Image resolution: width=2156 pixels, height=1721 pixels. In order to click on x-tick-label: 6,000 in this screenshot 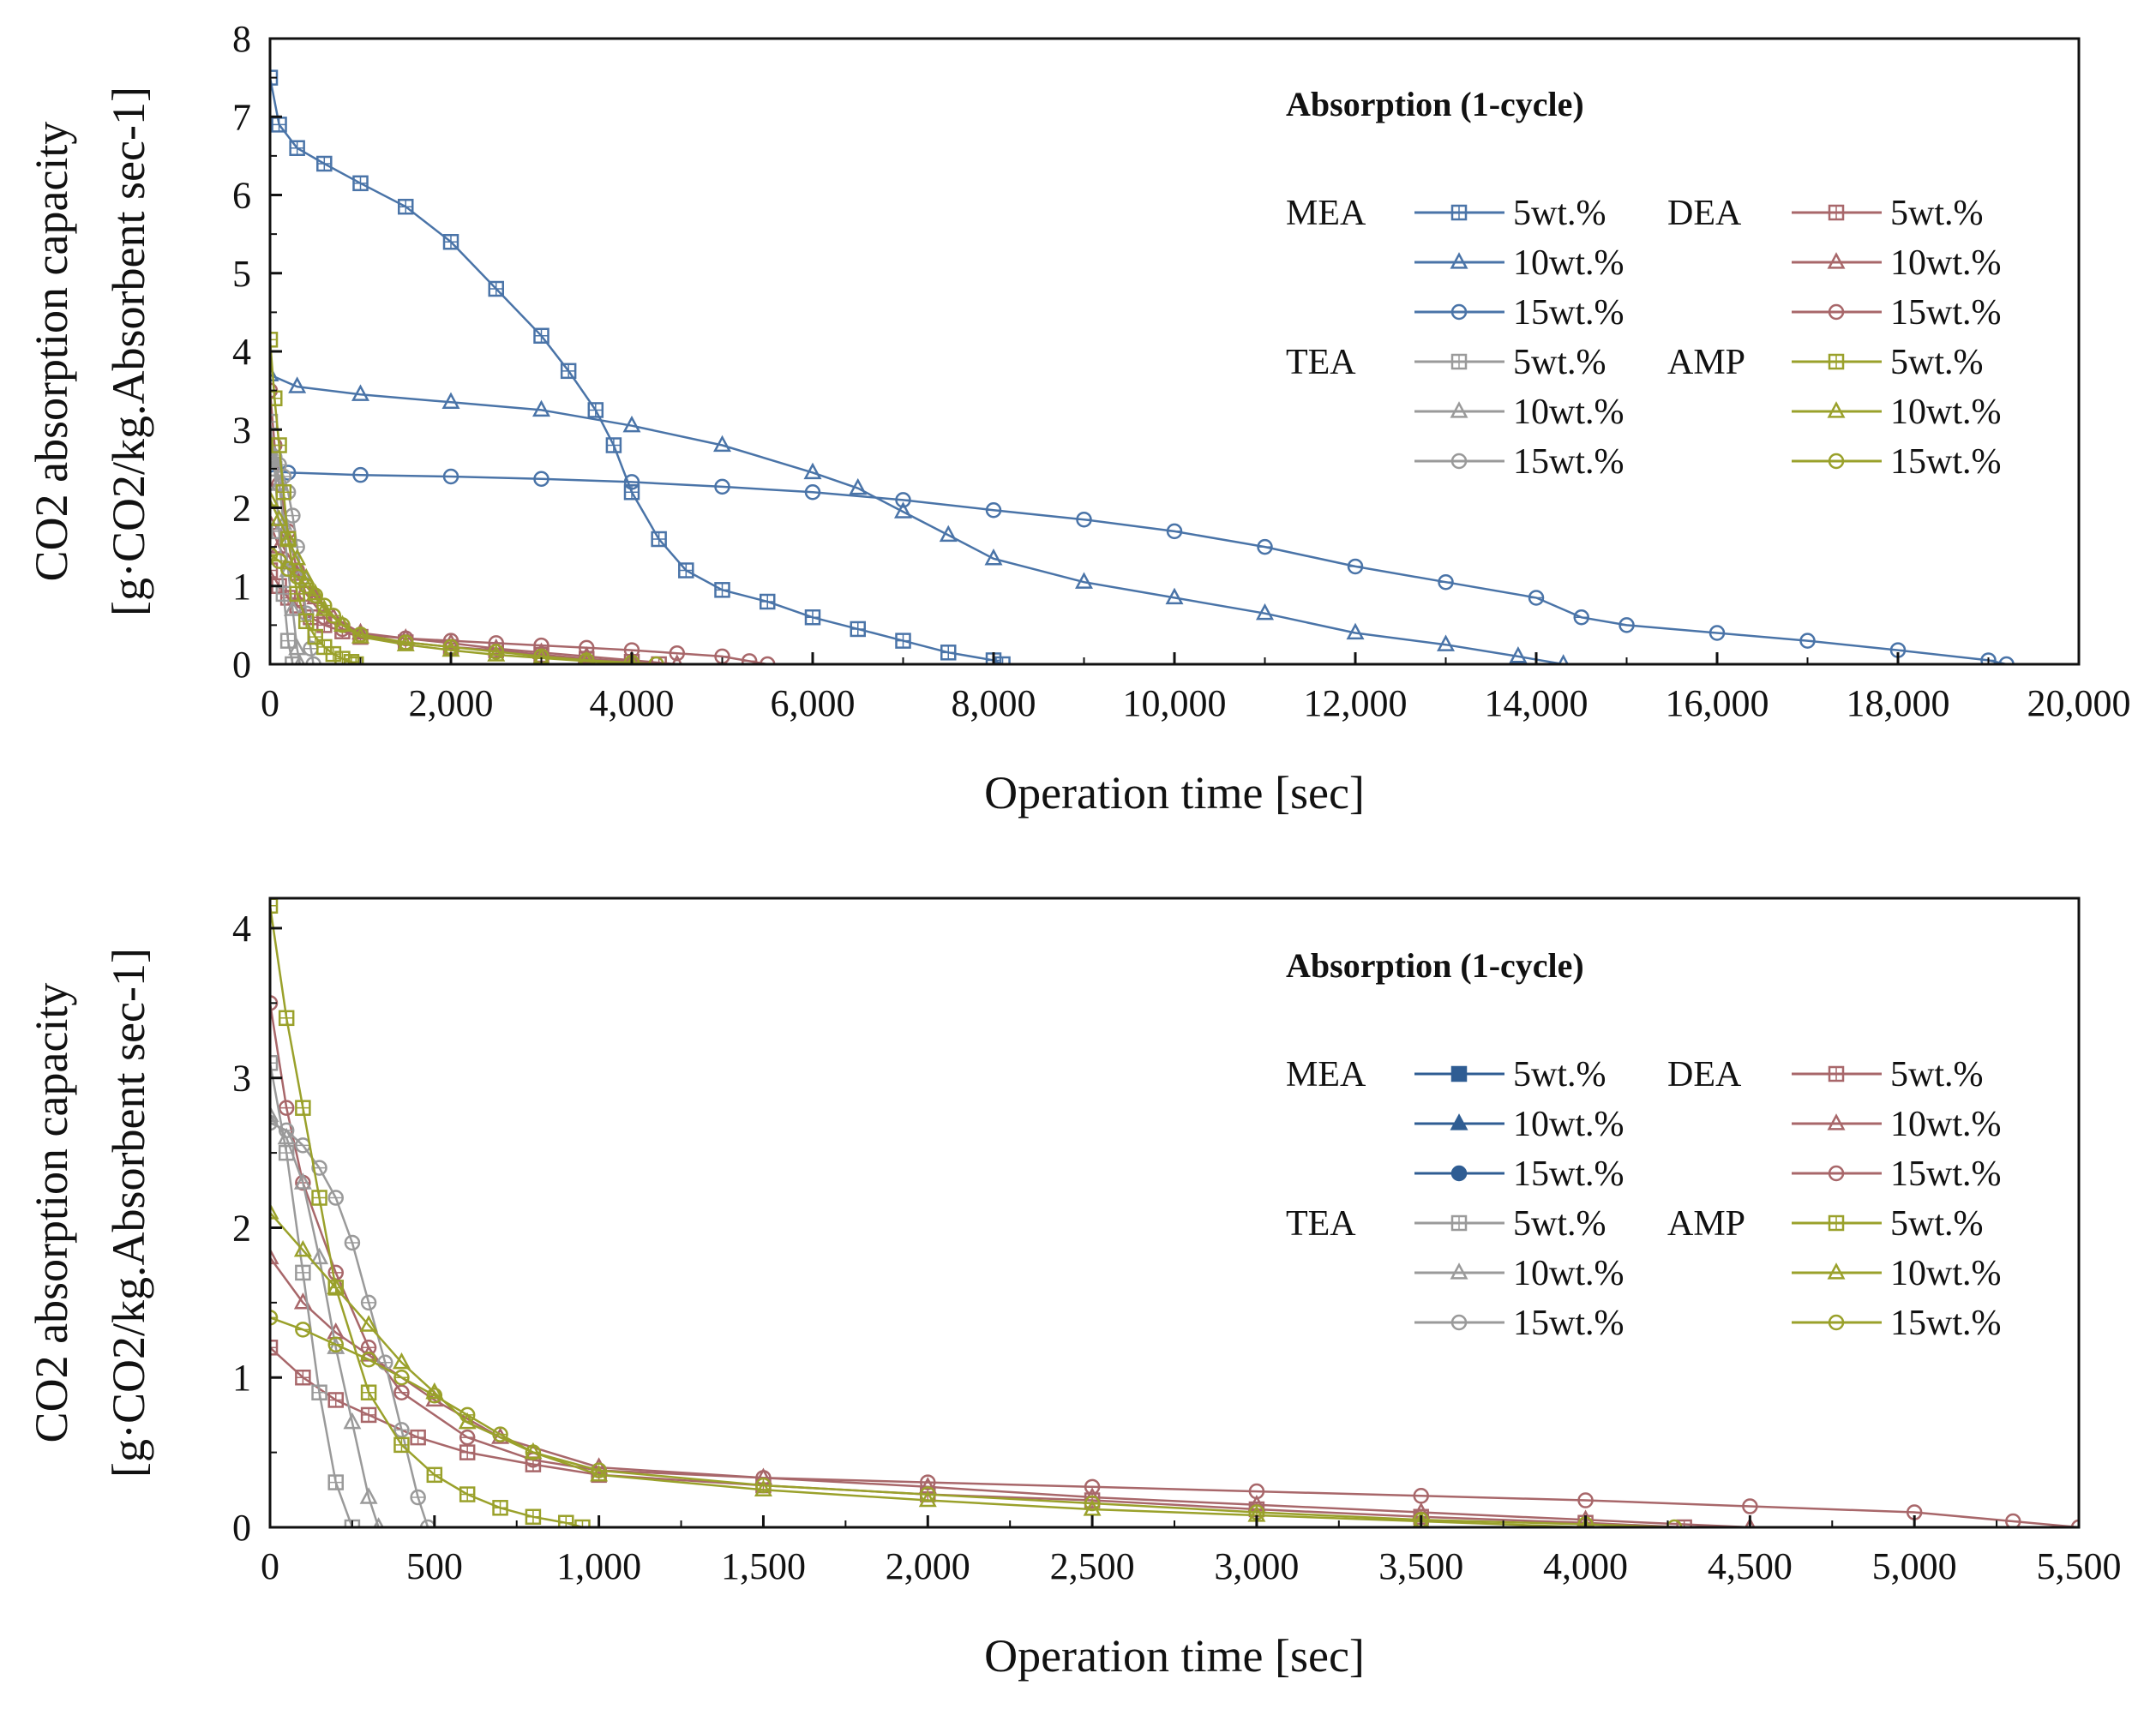, I will do `click(813, 703)`.